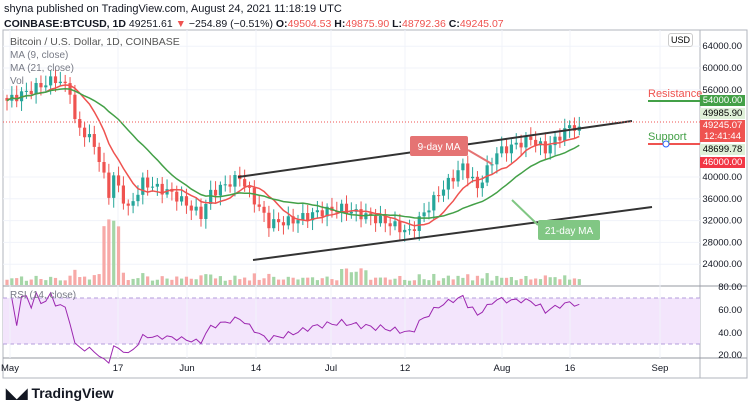 This screenshot has width=750, height=404. What do you see at coordinates (570, 368) in the screenshot?
I see `x-tick-label: 16` at bounding box center [570, 368].